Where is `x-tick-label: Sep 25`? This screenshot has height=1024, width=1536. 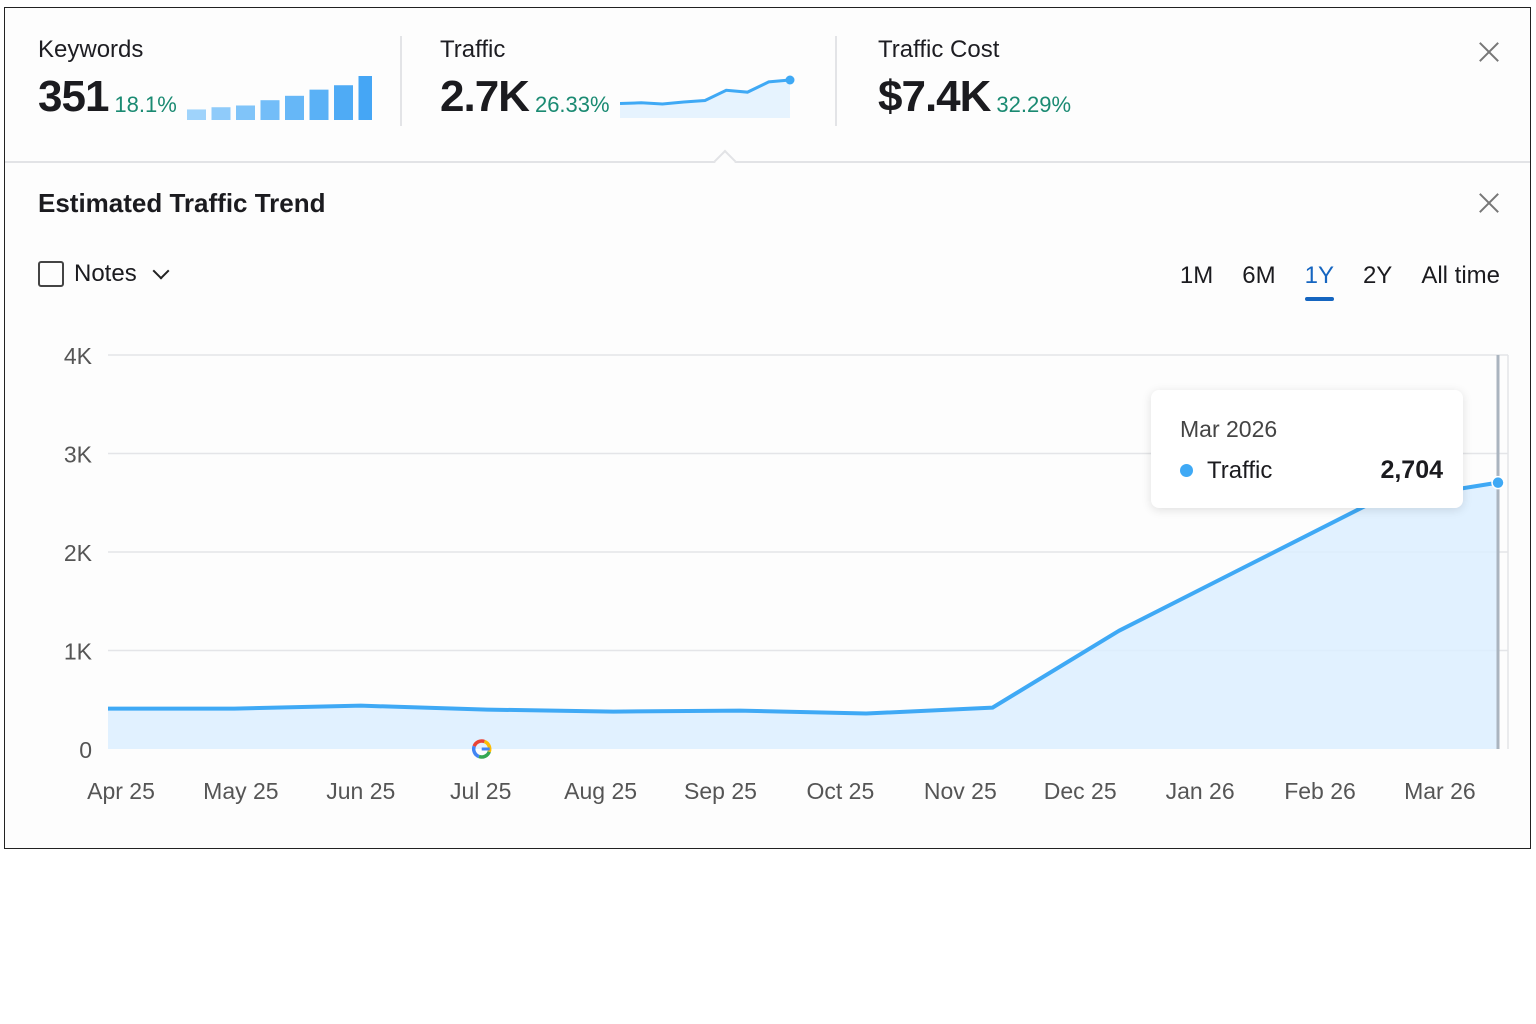 x-tick-label: Sep 25 is located at coordinates (720, 791).